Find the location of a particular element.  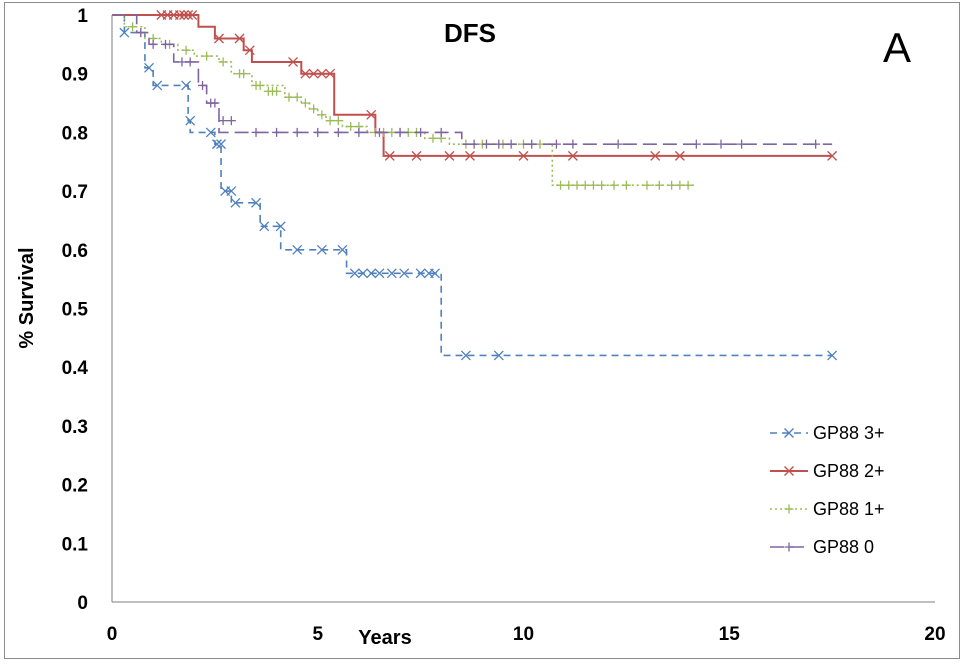

x-tick-labels: 0 5 10 15 20 is located at coordinates (526, 634).